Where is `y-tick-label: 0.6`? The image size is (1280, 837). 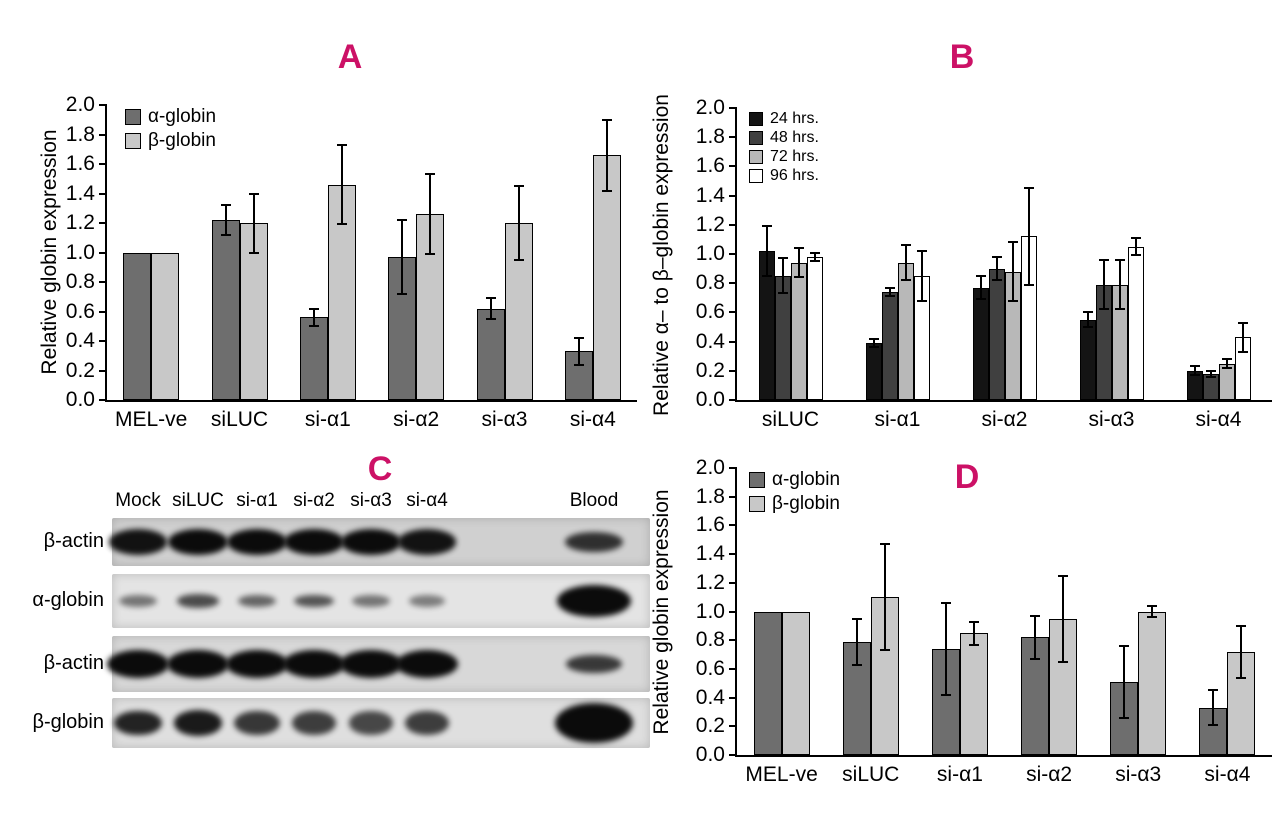 y-tick-label: 0.6 is located at coordinates (710, 668).